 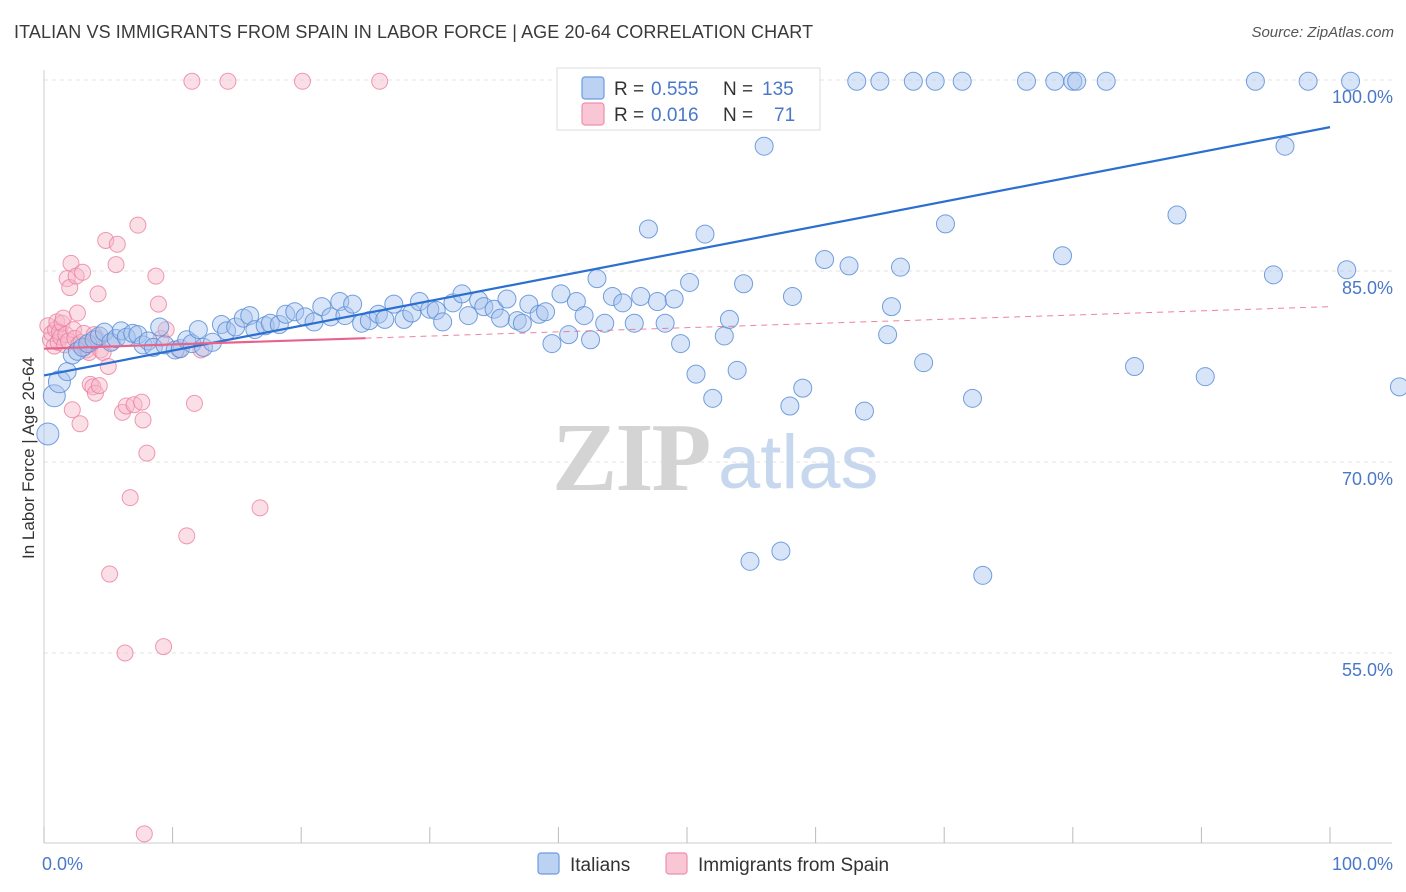 What do you see at coordinates (676, 863) in the screenshot?
I see `bottom-legend-swatch-spain` at bounding box center [676, 863].